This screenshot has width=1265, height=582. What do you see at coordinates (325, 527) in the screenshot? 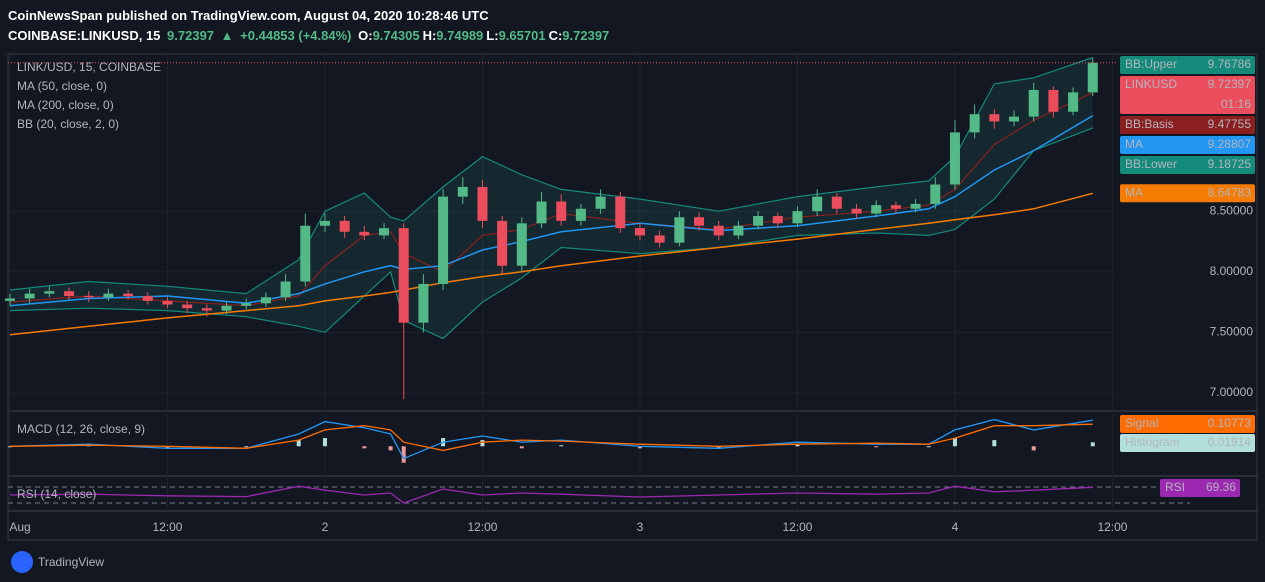
I see `x-tick-label: 2` at bounding box center [325, 527].